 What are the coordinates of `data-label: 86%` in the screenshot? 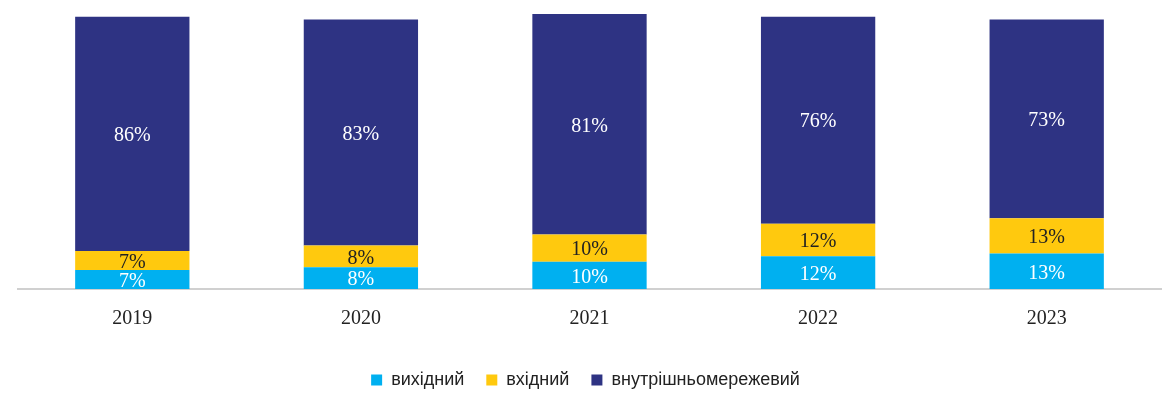 It's located at (132, 134).